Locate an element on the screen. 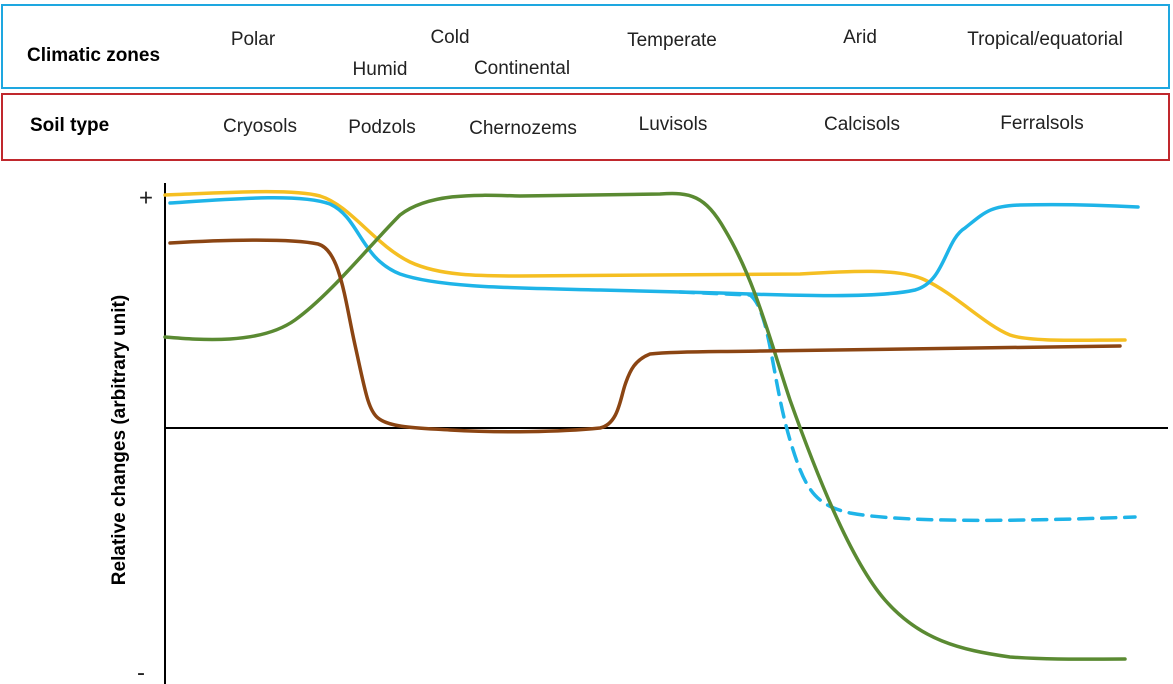  minus-sign: - is located at coordinates (141, 671).